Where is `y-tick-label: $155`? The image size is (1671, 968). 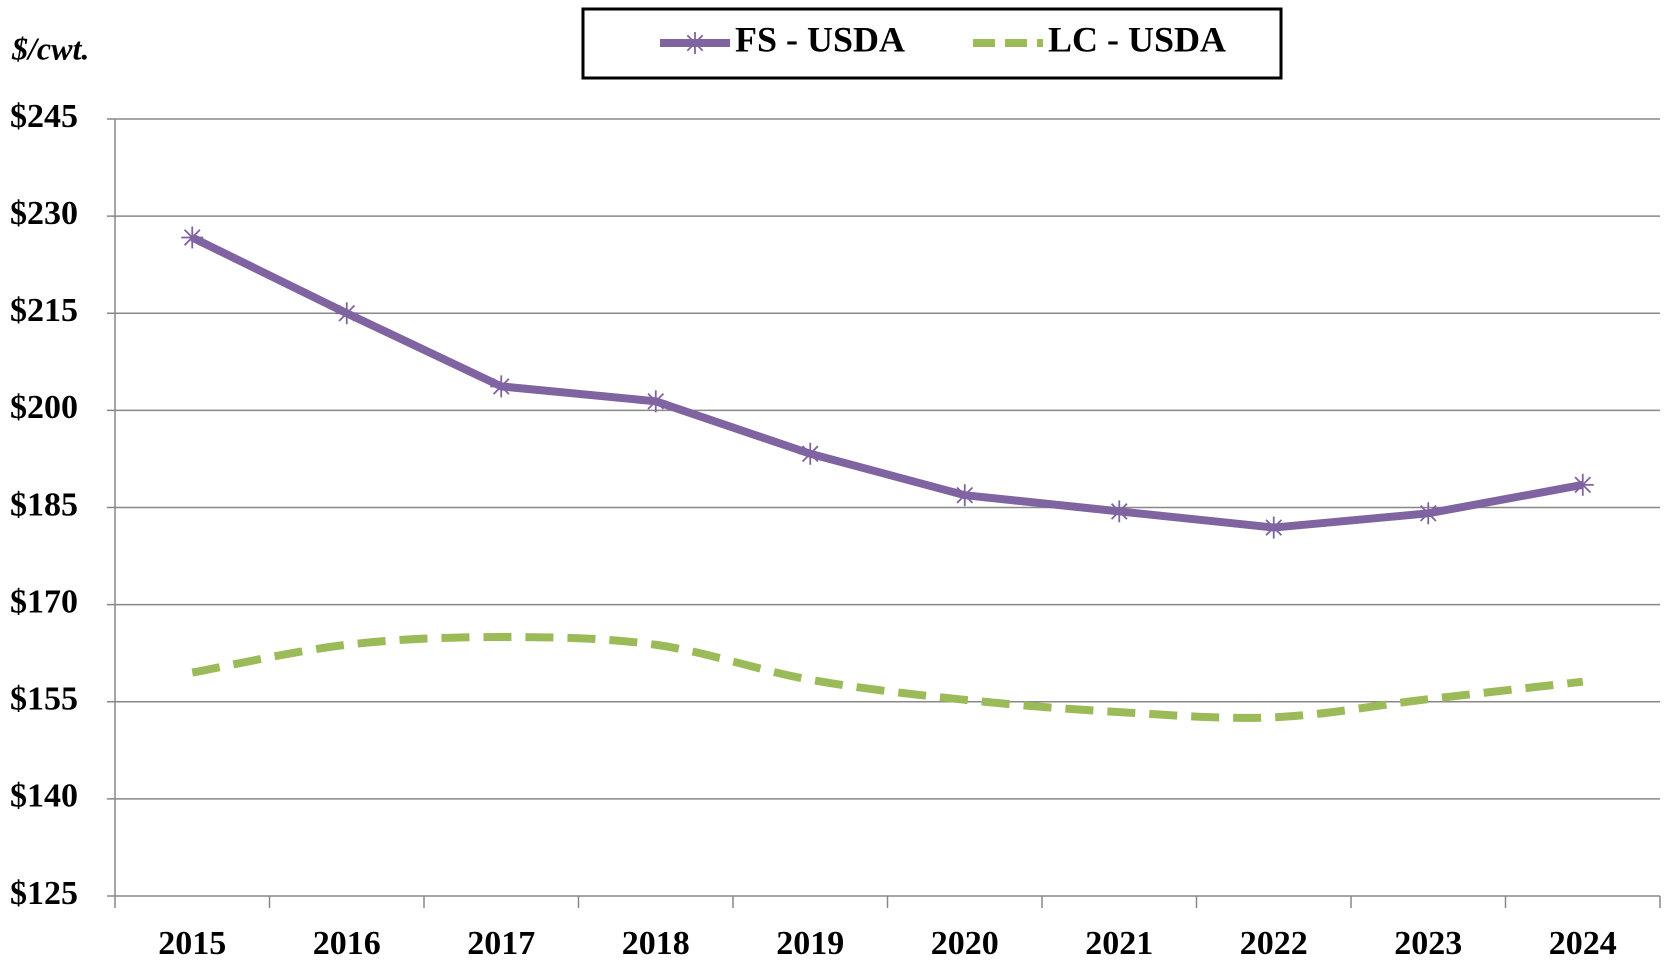 y-tick-label: $155 is located at coordinates (44, 699).